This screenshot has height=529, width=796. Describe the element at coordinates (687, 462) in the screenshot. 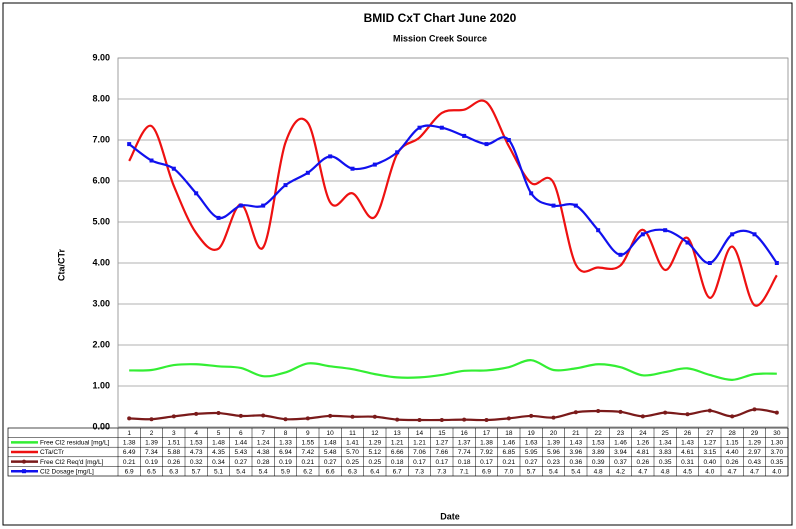

I see `table-value: 0.31` at that location.